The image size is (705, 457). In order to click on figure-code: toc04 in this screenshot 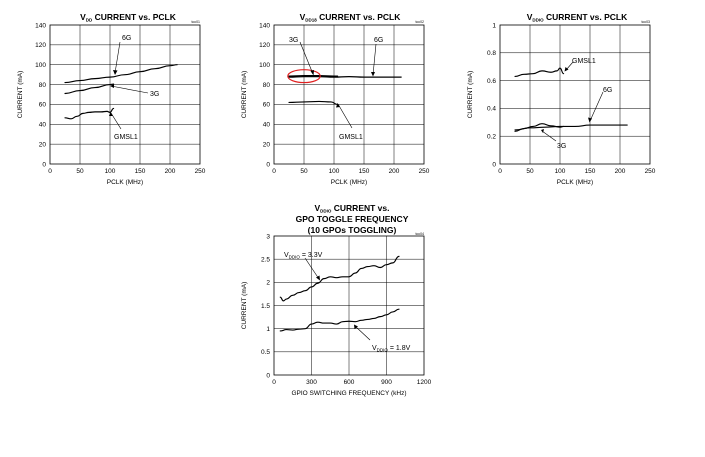, I will do `click(419, 234)`.